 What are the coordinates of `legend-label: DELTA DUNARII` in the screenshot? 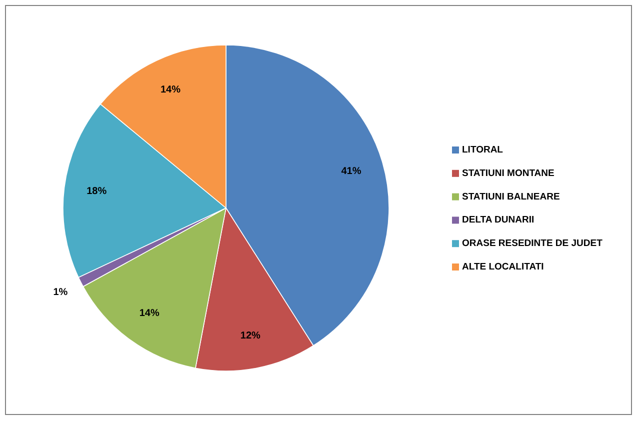 It's located at (498, 220).